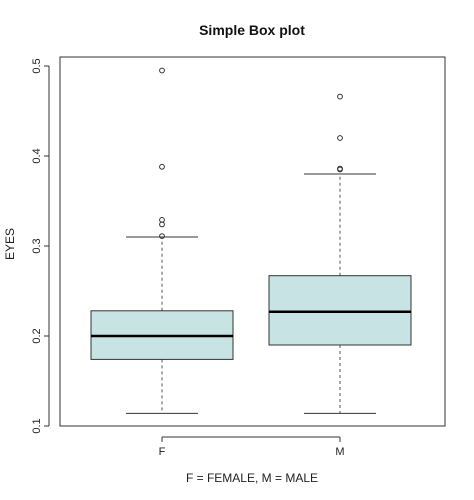 This screenshot has height=500, width=474. Describe the element at coordinates (37, 65) in the screenshot. I see `y-tick-label: 0.5` at that location.